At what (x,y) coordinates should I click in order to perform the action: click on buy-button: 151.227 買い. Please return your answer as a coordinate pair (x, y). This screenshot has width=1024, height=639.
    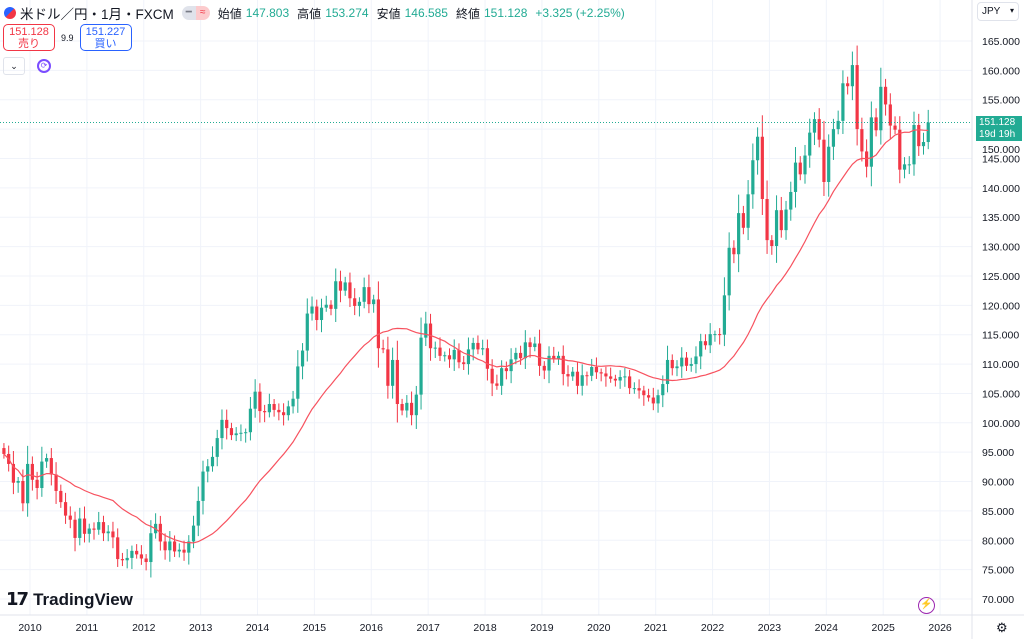
    Looking at the image, I should click on (105, 37).